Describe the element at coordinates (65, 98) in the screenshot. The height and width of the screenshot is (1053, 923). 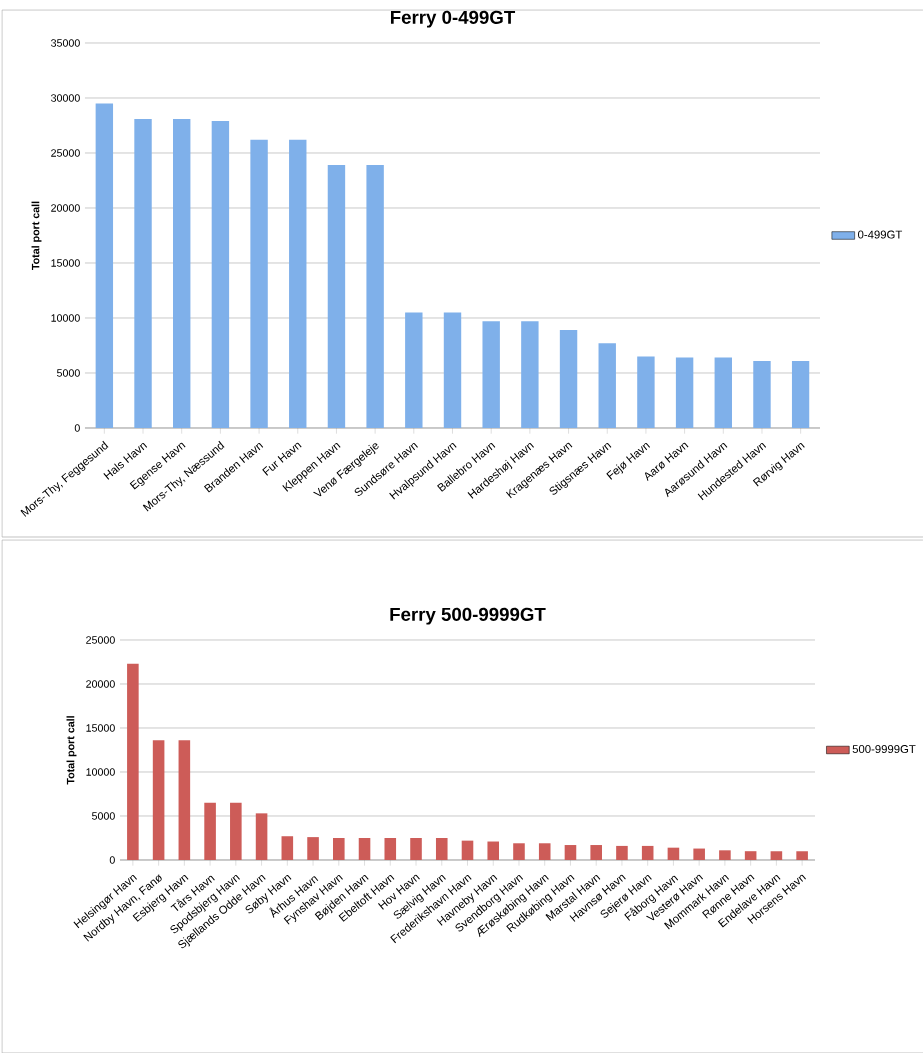
I see `y-tick-label: 30000` at that location.